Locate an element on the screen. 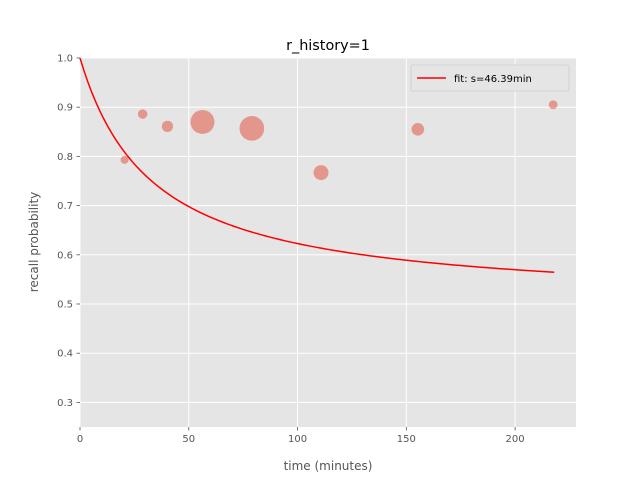 The image size is (640, 480). legend-box is located at coordinates (490, 78).